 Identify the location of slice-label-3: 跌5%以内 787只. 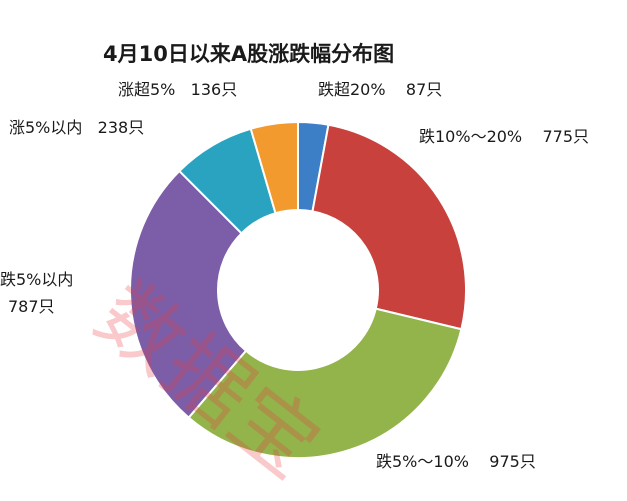
(37, 293).